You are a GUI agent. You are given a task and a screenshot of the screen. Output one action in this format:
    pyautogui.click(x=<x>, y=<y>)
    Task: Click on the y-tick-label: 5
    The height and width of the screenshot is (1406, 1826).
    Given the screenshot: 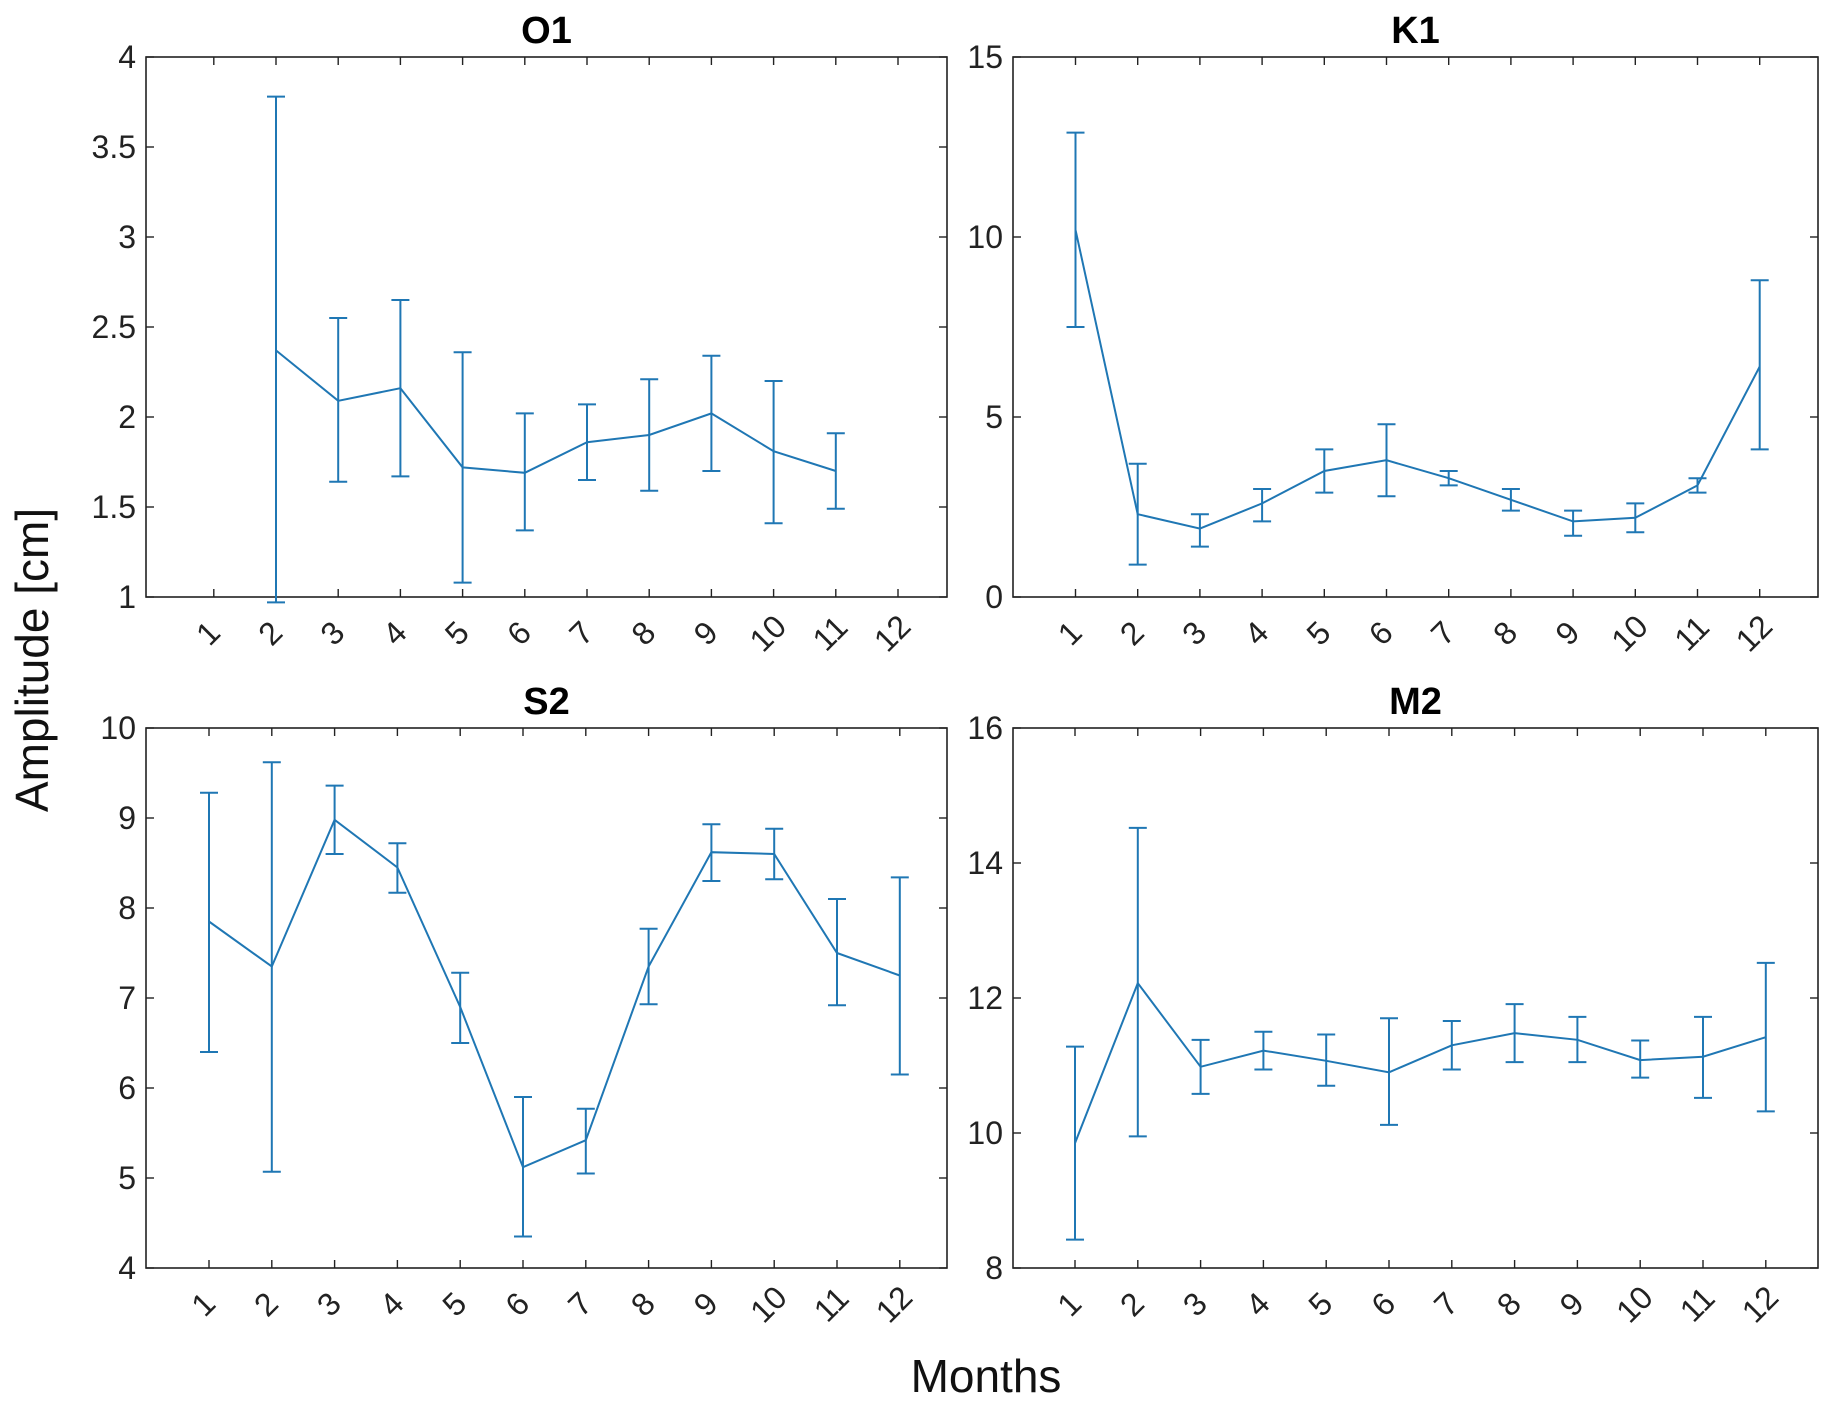 What is the action you would take?
    pyautogui.click(x=994, y=417)
    